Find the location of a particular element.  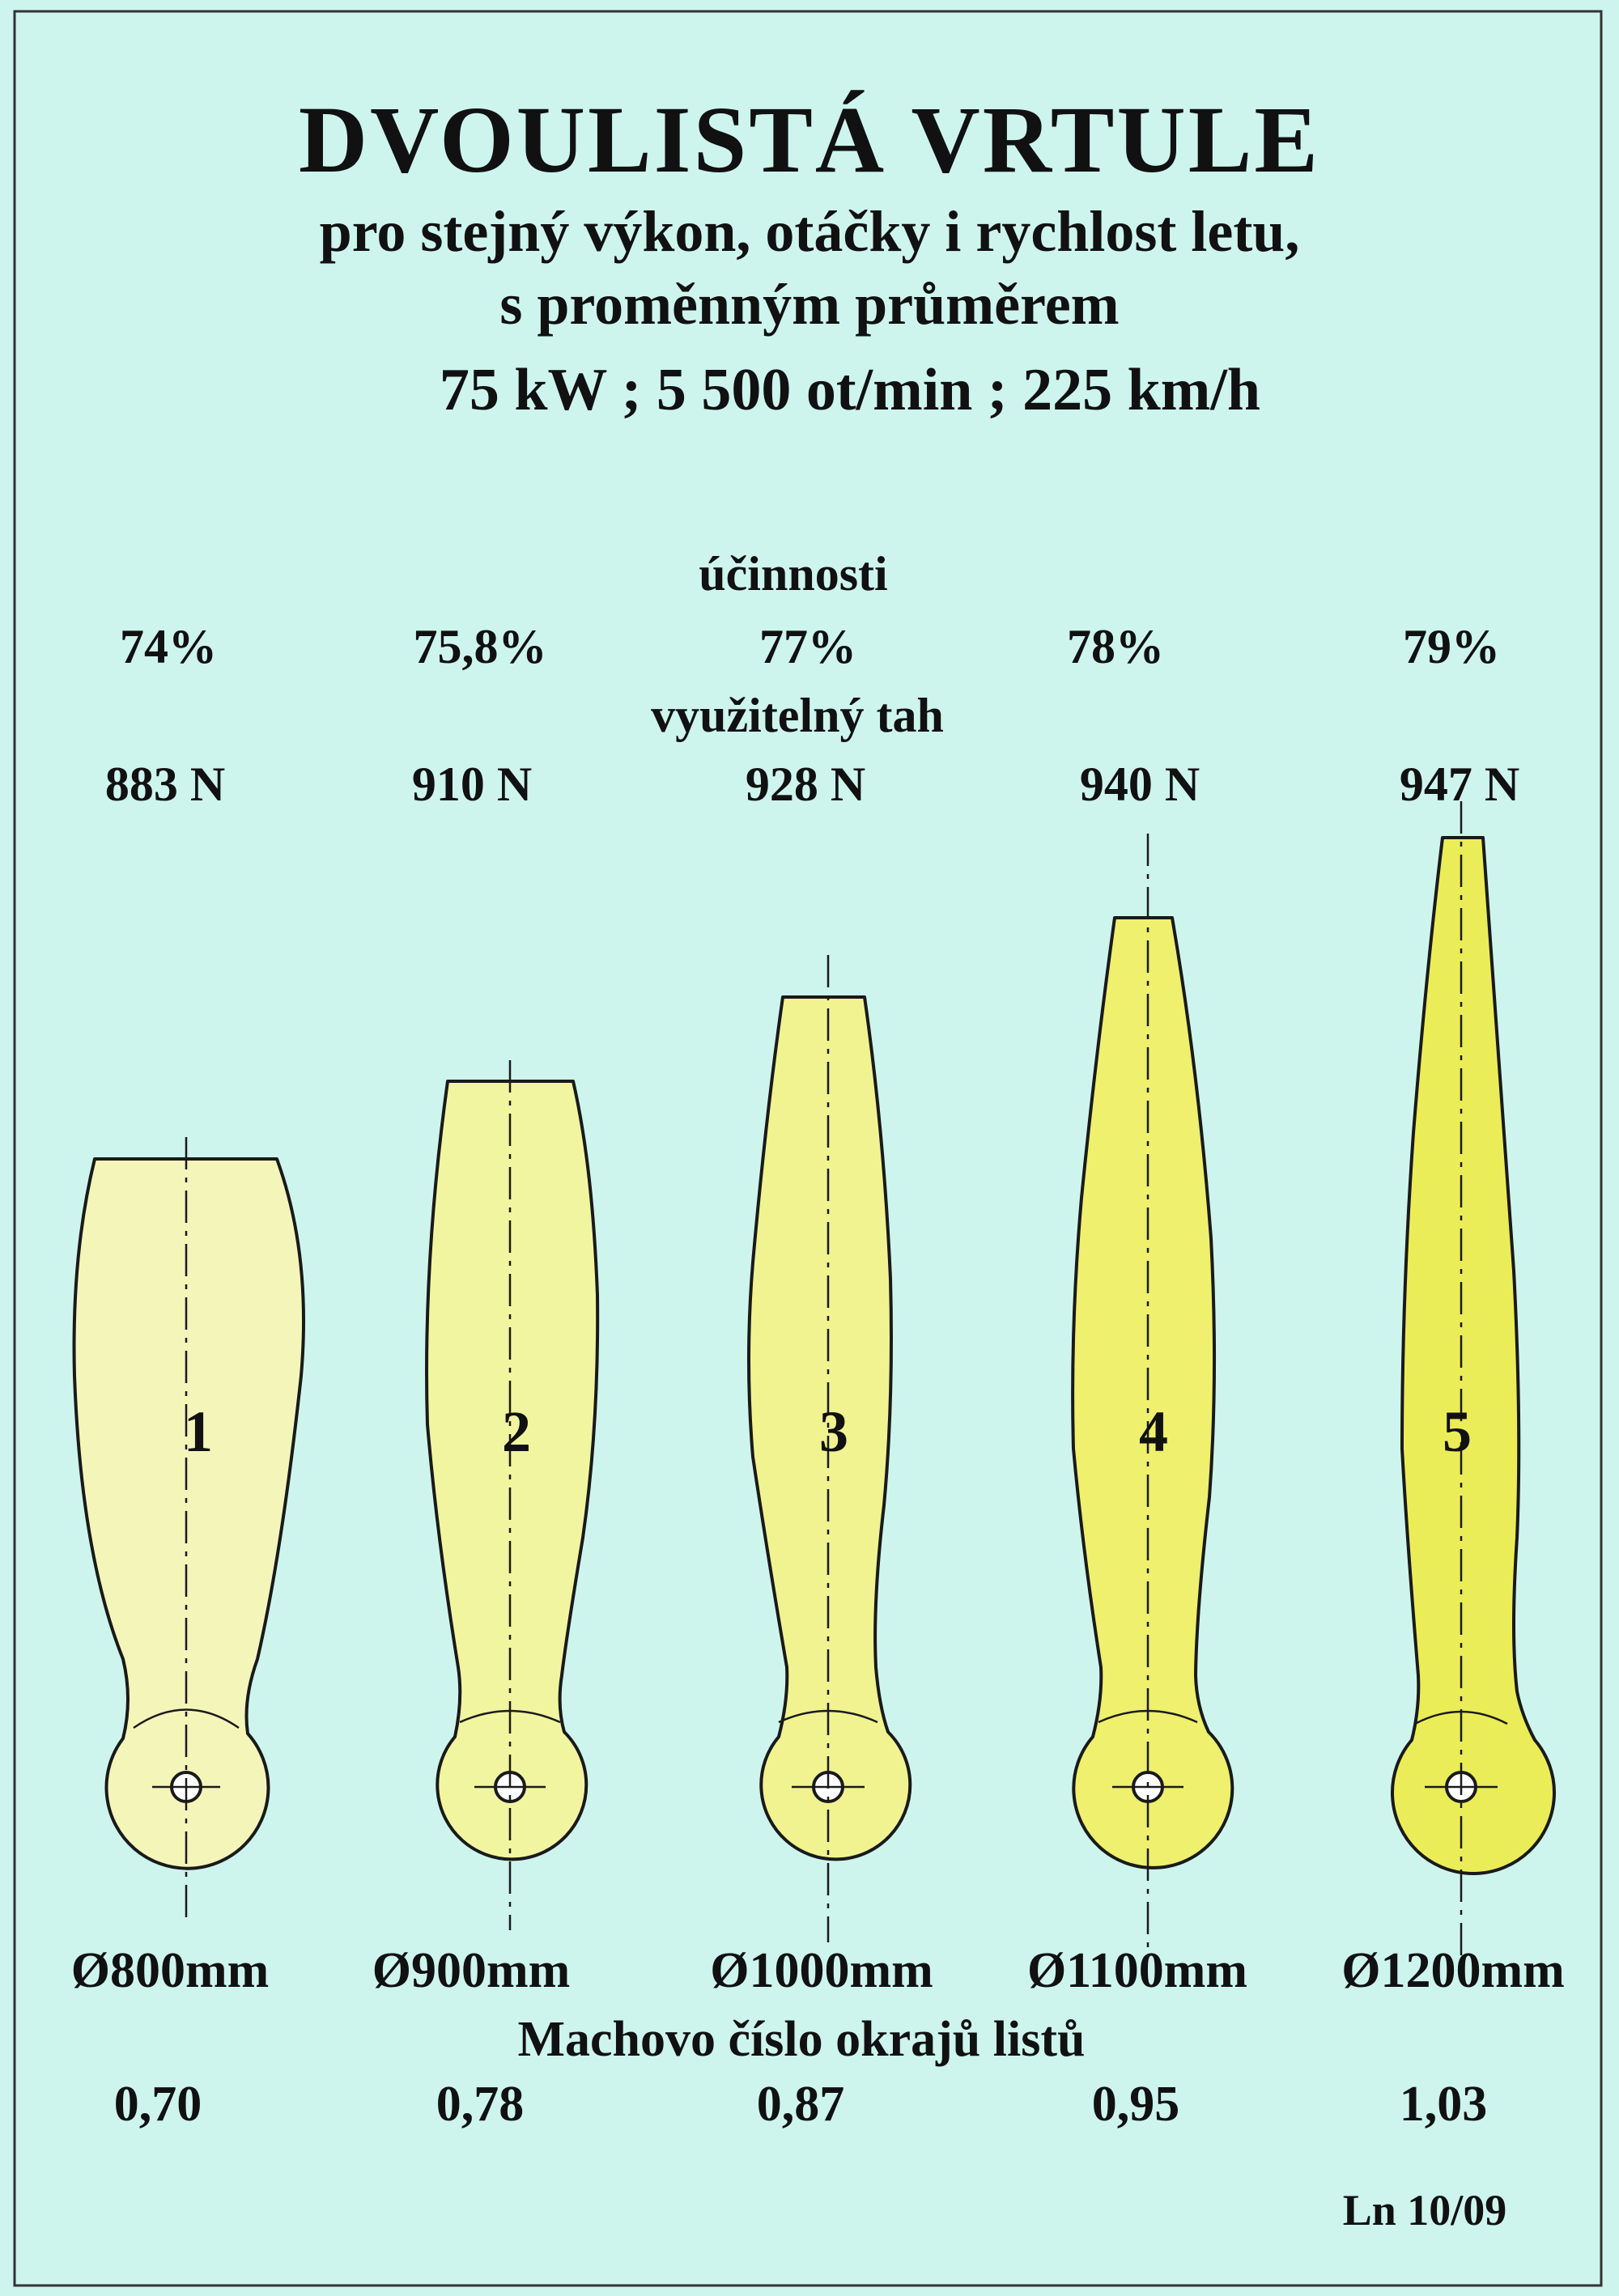

credit-label: Ln 10/09 is located at coordinates (1425, 2210).